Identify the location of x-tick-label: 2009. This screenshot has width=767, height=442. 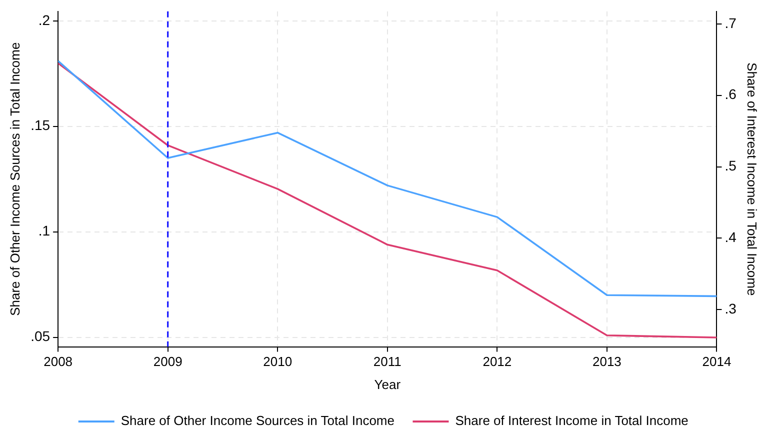
(167, 362).